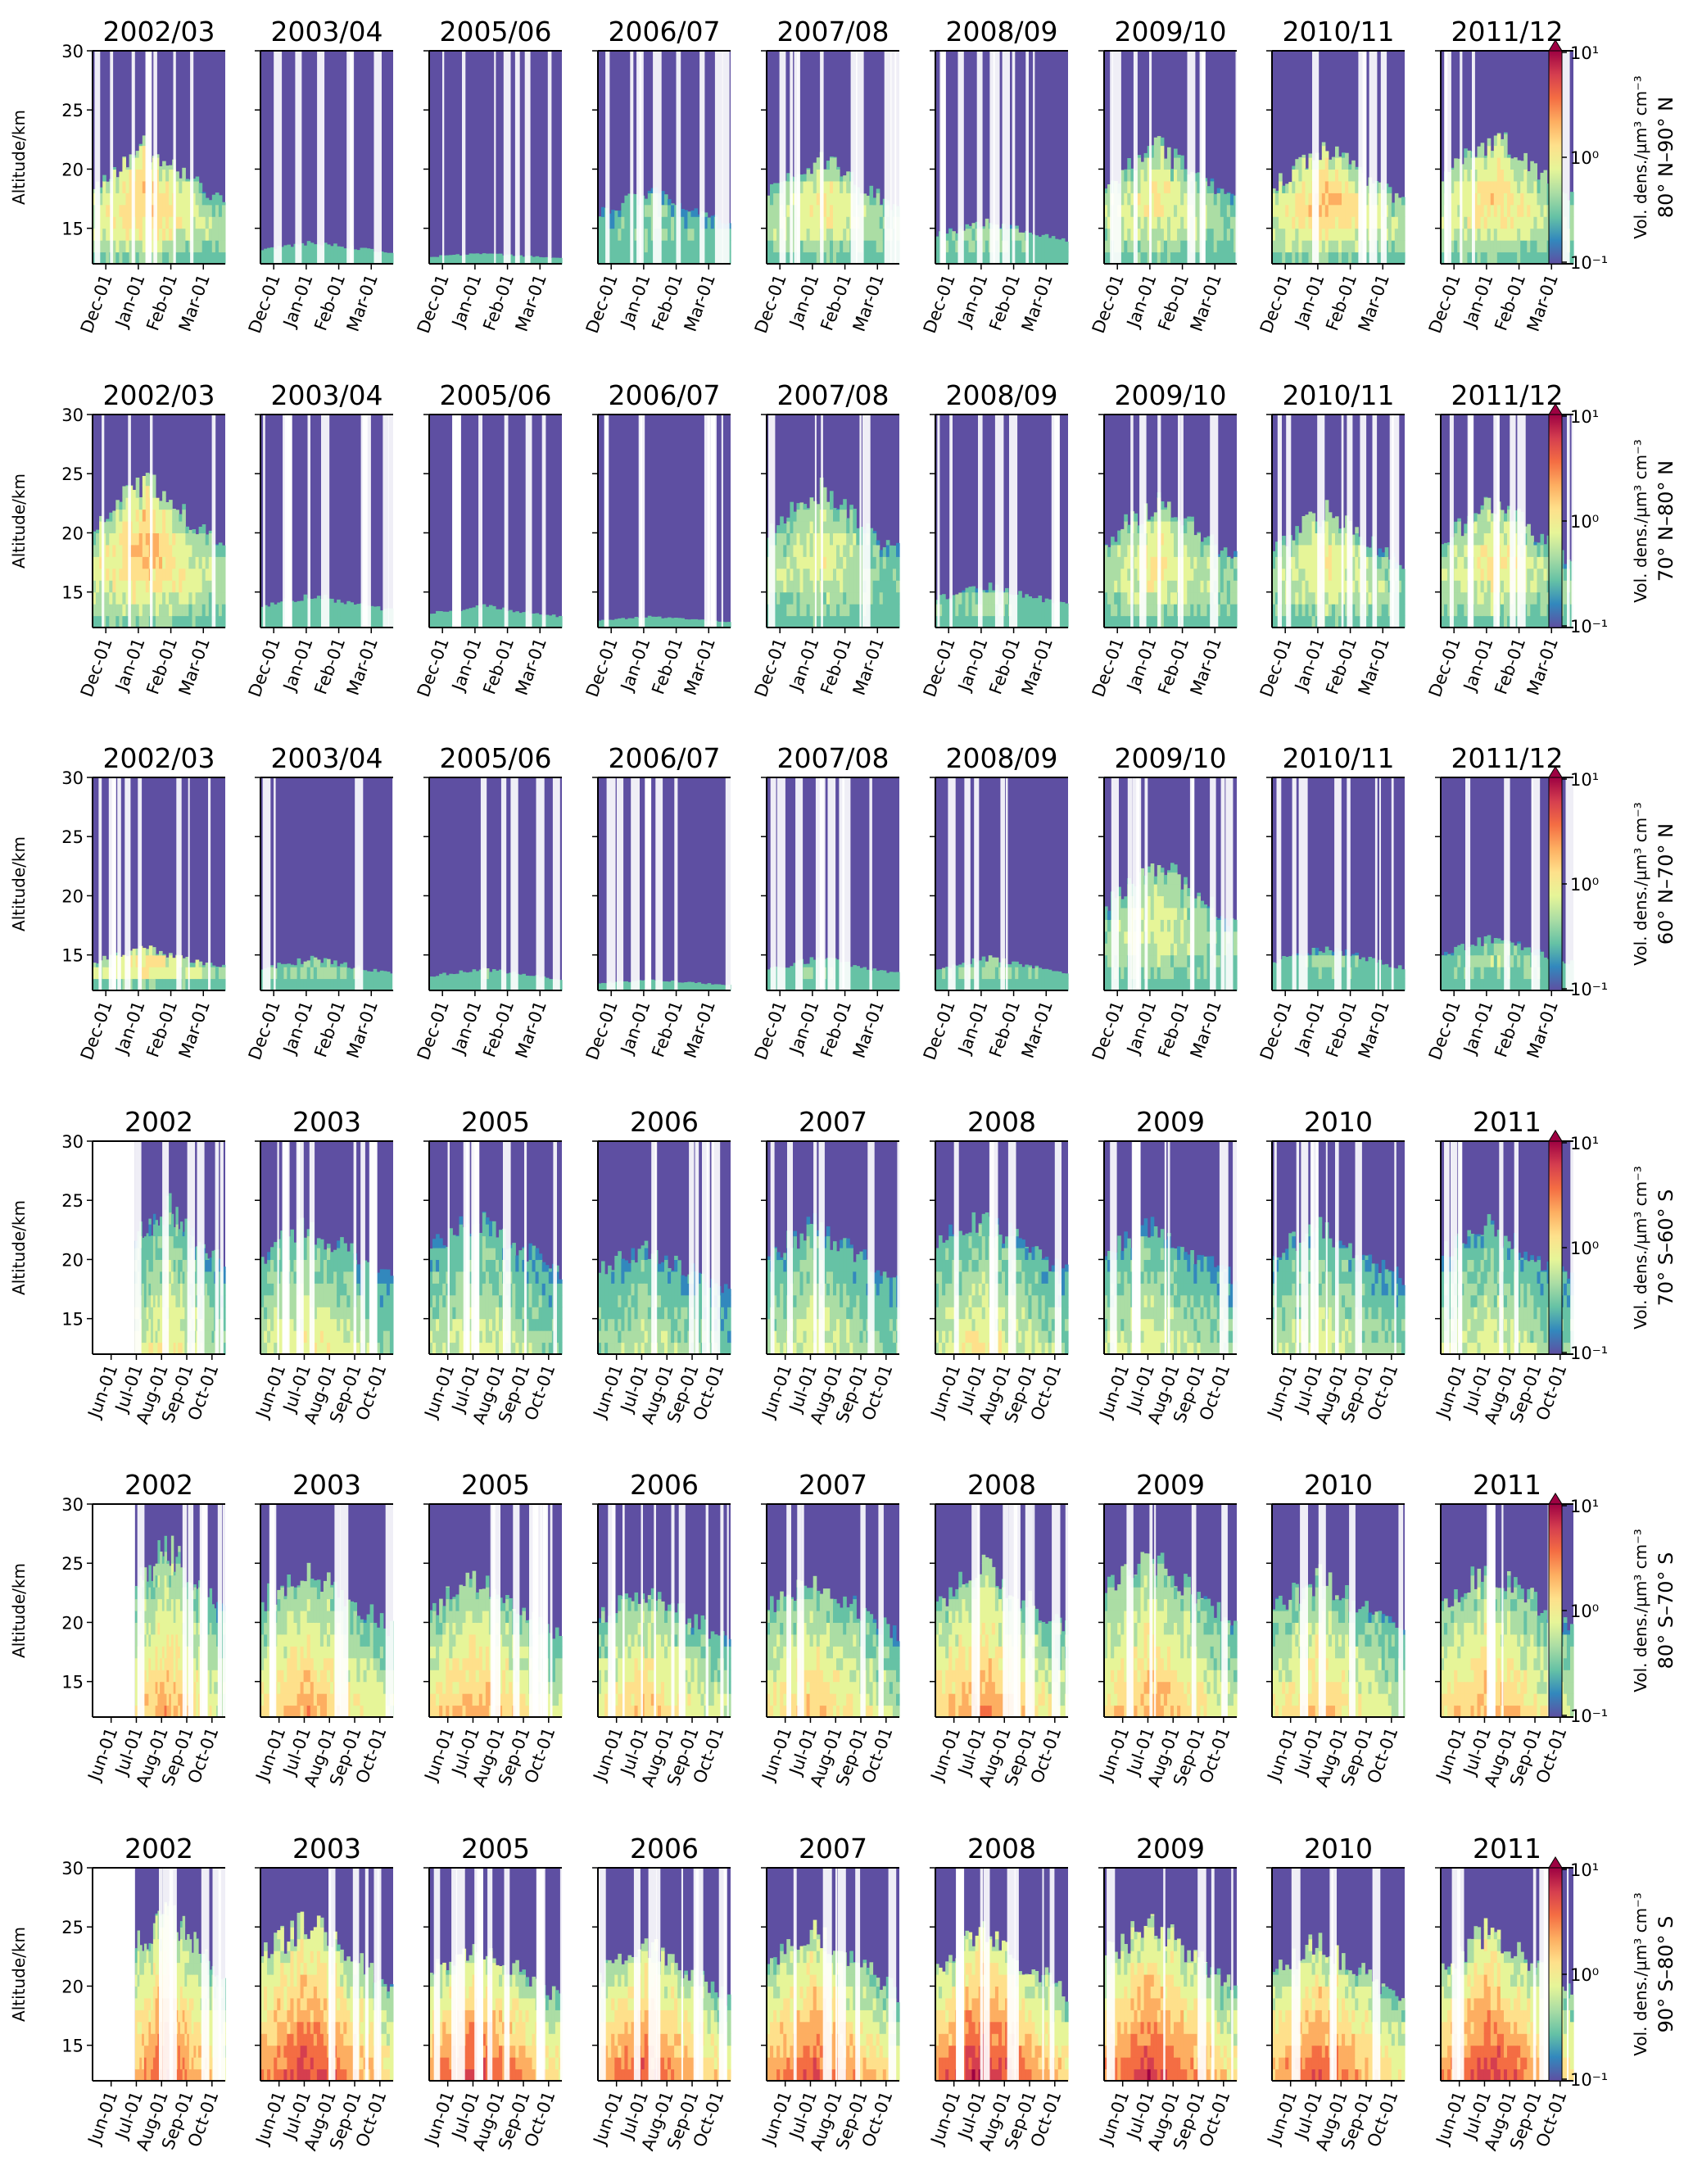 Image resolution: width=1693 pixels, height=2184 pixels. I want to click on panel-title: 2005/06, so click(495, 395).